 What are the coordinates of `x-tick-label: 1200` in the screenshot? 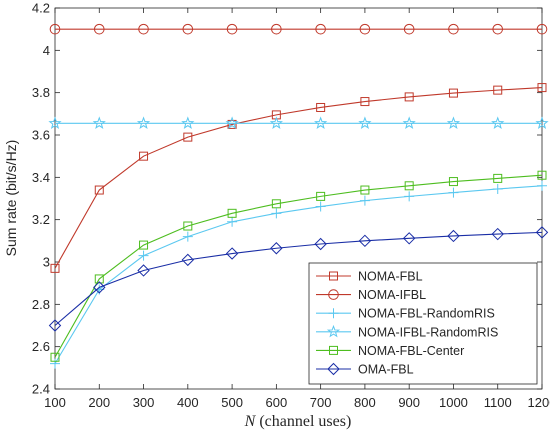 It's located at (539, 402).